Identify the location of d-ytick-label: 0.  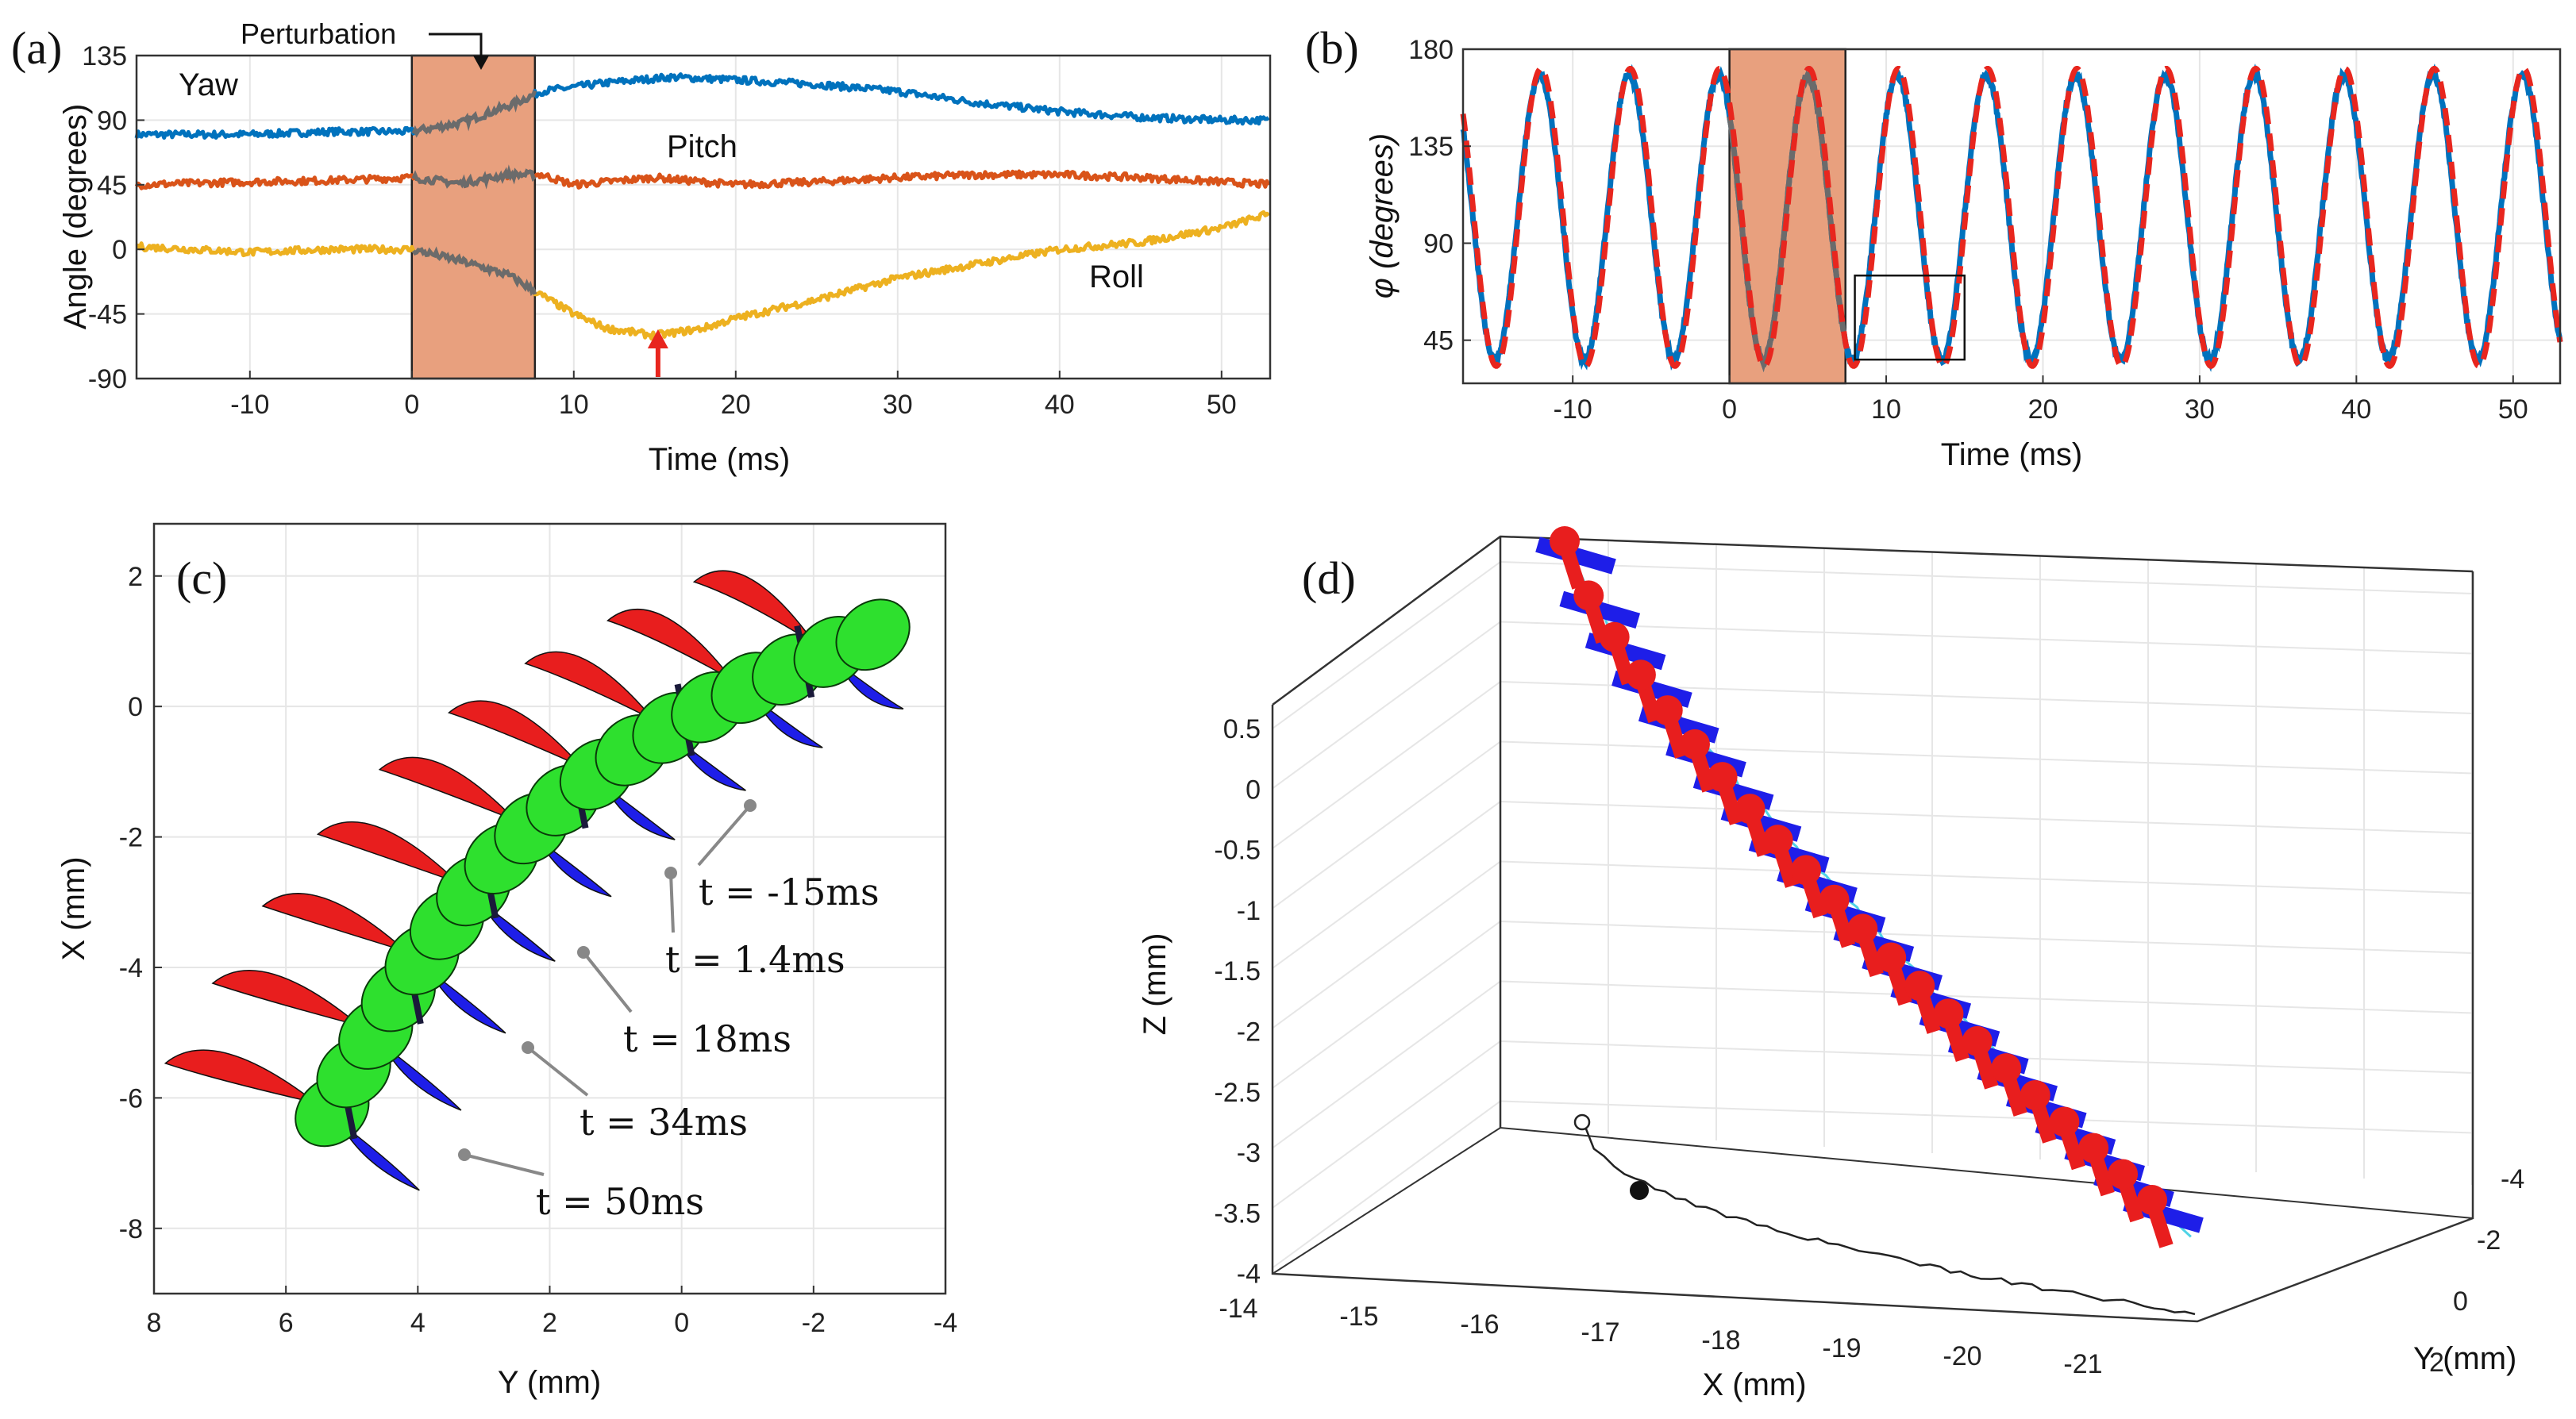
(2460, 1301).